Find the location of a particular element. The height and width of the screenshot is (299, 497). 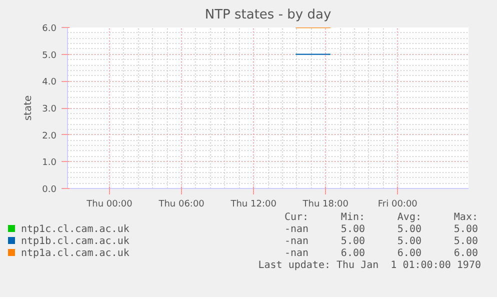

legend-label: ntp1c.cl.cam.ac.uk is located at coordinates (75, 230).